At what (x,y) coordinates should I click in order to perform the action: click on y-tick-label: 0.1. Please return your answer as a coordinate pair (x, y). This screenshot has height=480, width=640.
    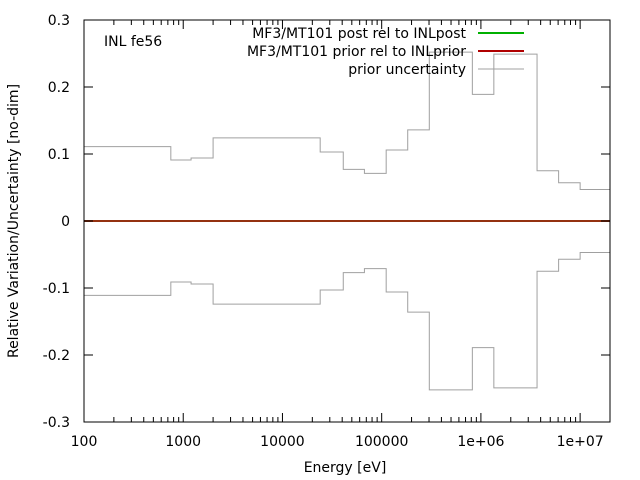
    Looking at the image, I should click on (59, 155).